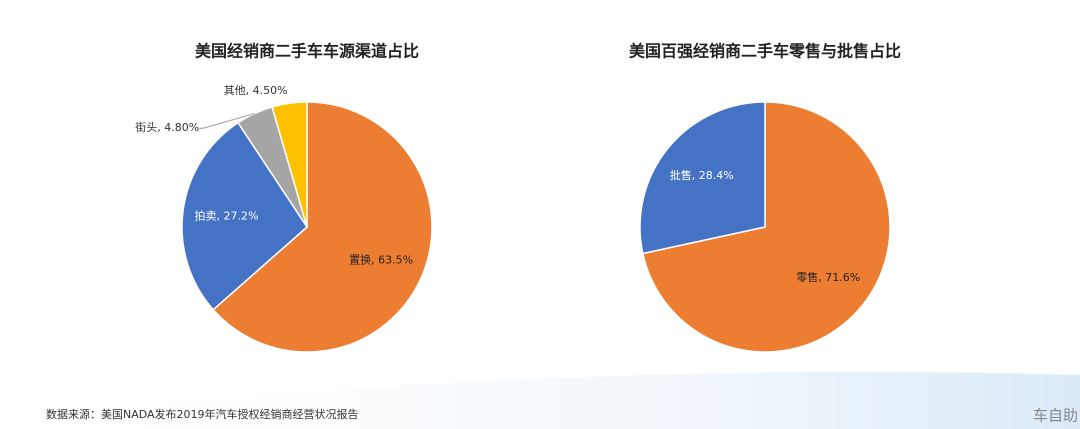 This screenshot has width=1080, height=429. Describe the element at coordinates (167, 127) in the screenshot. I see `data-label: 街头, 4.80%` at that location.